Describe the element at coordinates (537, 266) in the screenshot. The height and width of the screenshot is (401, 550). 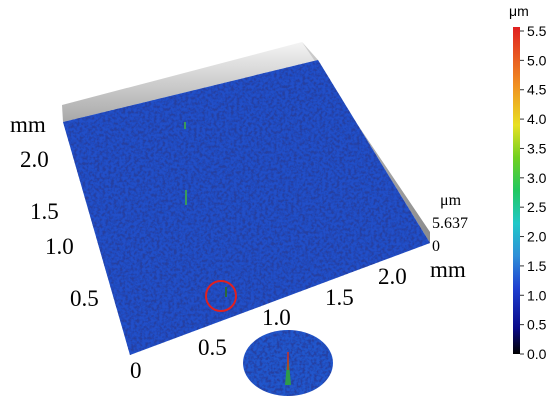
I see `colorbar-tick-label: 1.5` at that location.